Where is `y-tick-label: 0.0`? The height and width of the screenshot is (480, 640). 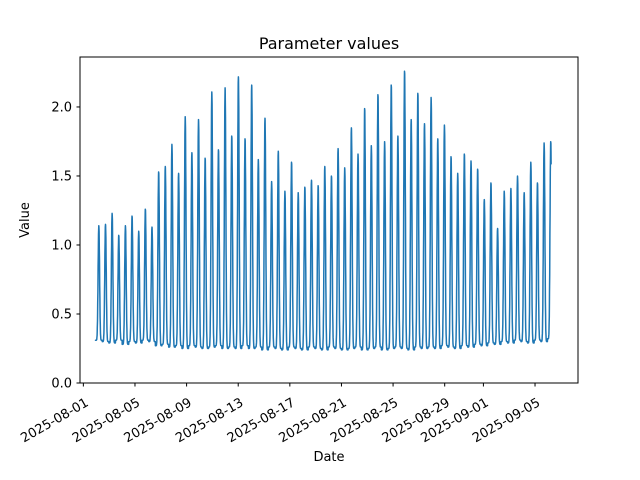 y-tick-label: 0.0 is located at coordinates (61, 384).